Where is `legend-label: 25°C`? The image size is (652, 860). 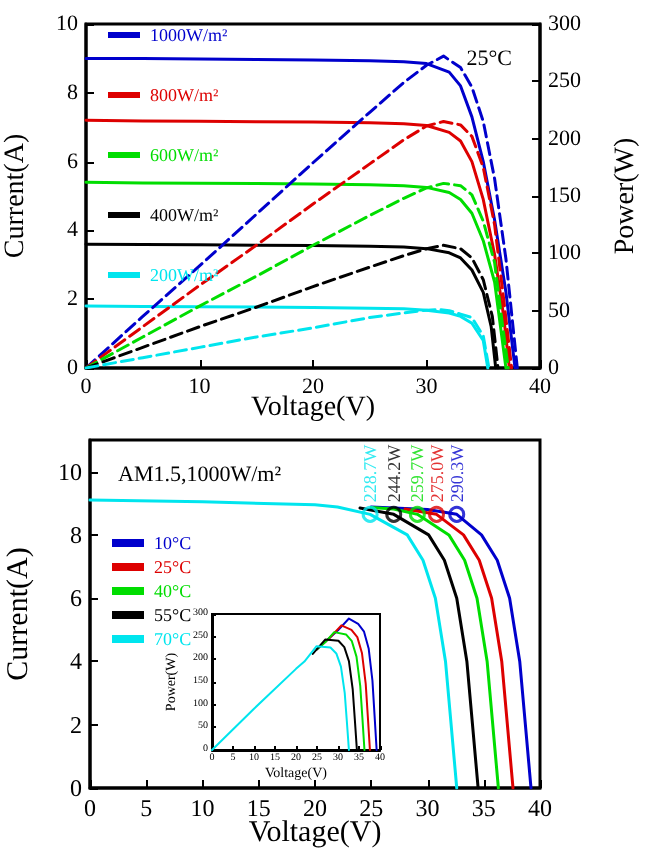 legend-label: 25°C is located at coordinates (173, 567).